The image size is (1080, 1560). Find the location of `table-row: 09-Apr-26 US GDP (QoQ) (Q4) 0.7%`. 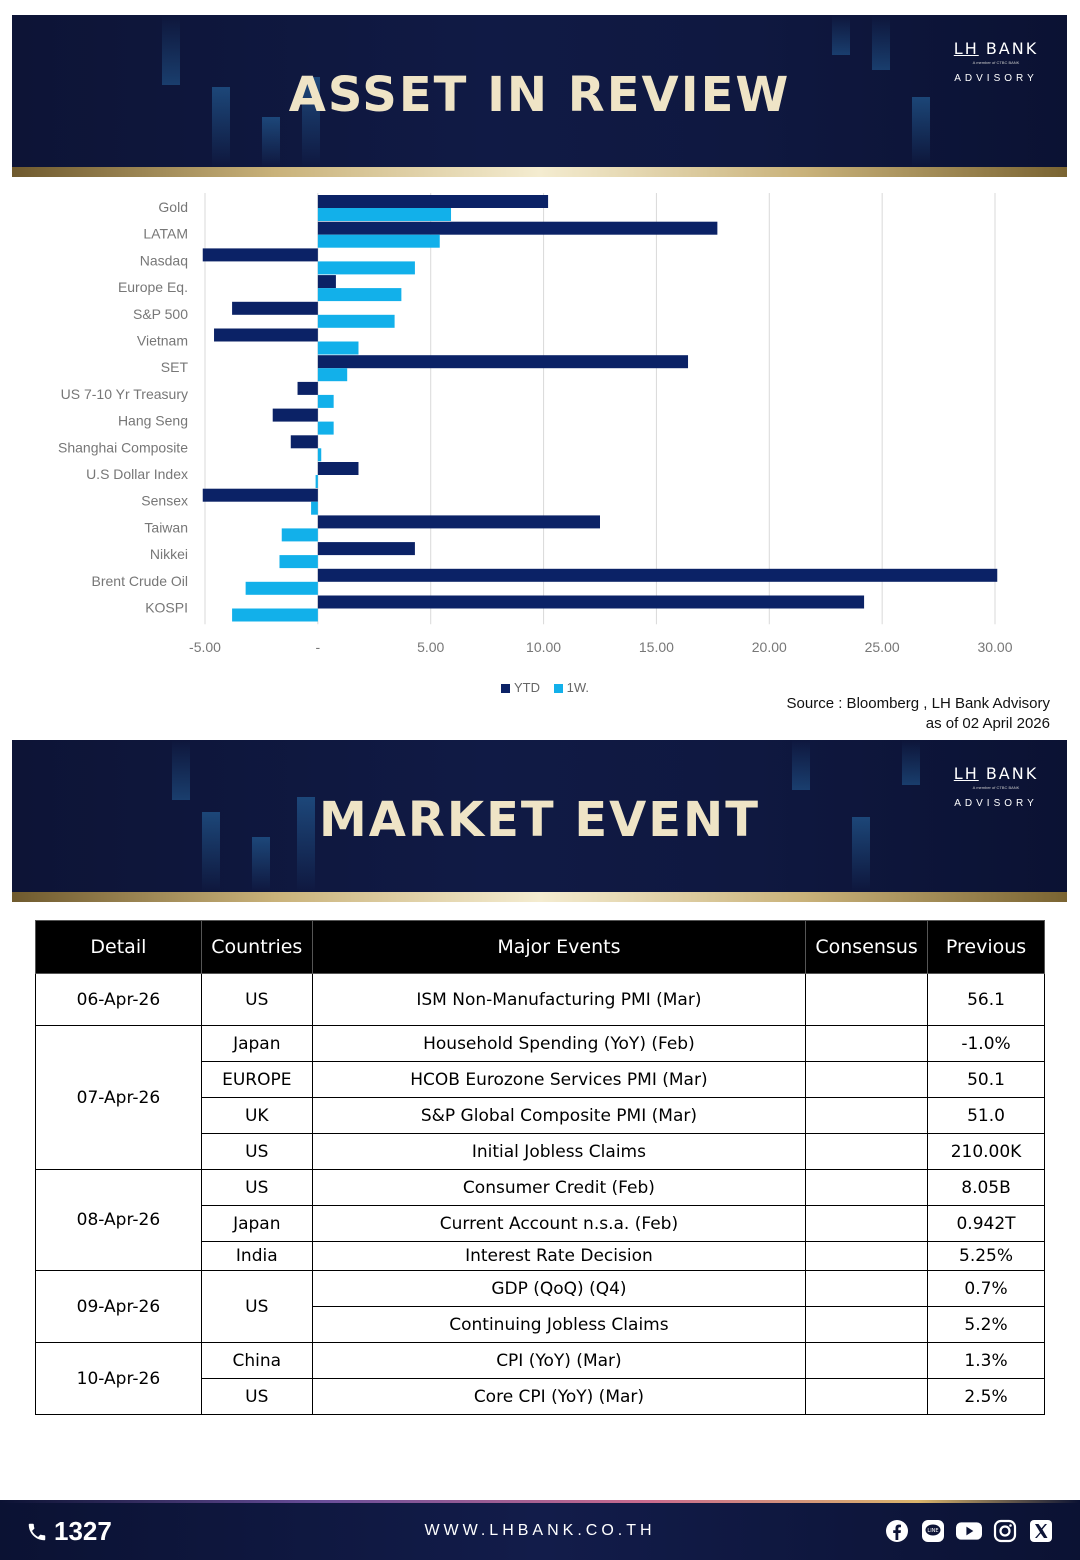

table-row: 09-Apr-26 US GDP (QoQ) (Q4) 0.7% is located at coordinates (540, 1306).